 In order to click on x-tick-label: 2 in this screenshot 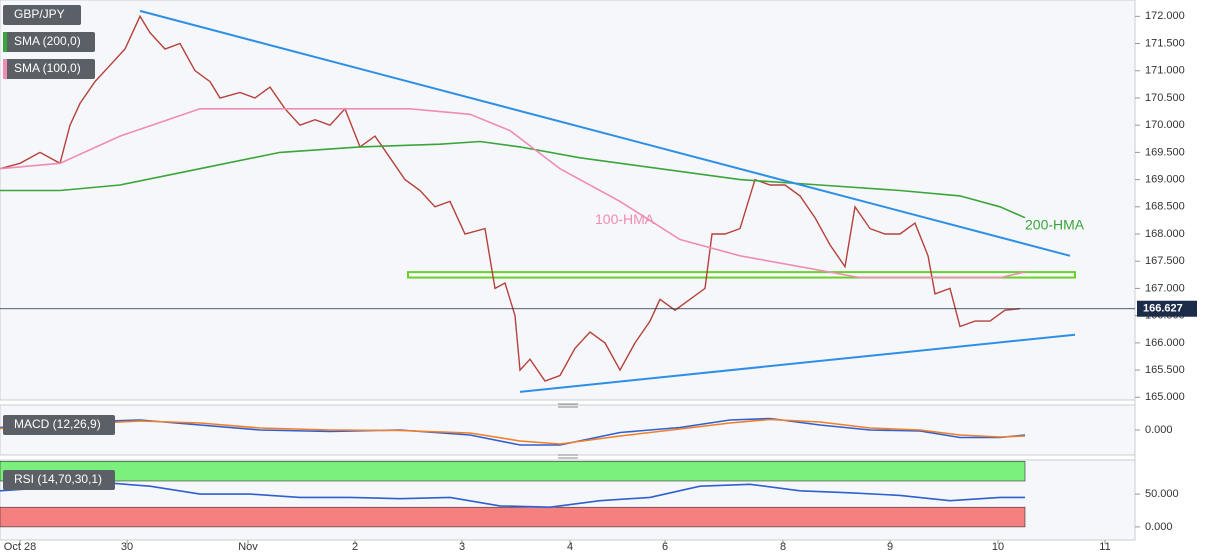, I will do `click(355, 547)`.